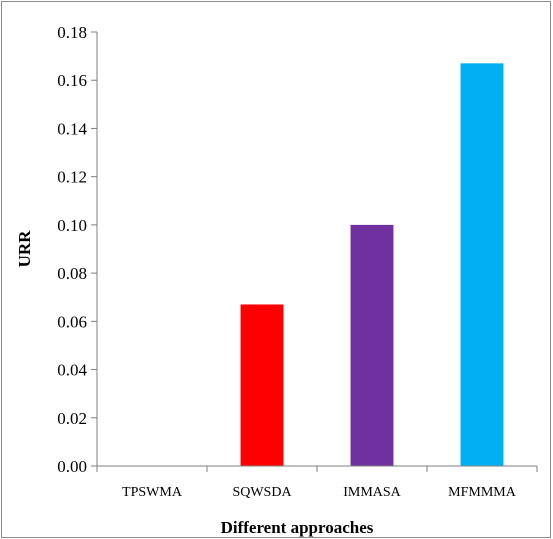  Describe the element at coordinates (482, 264) in the screenshot. I see `bar-mfmmma` at that location.